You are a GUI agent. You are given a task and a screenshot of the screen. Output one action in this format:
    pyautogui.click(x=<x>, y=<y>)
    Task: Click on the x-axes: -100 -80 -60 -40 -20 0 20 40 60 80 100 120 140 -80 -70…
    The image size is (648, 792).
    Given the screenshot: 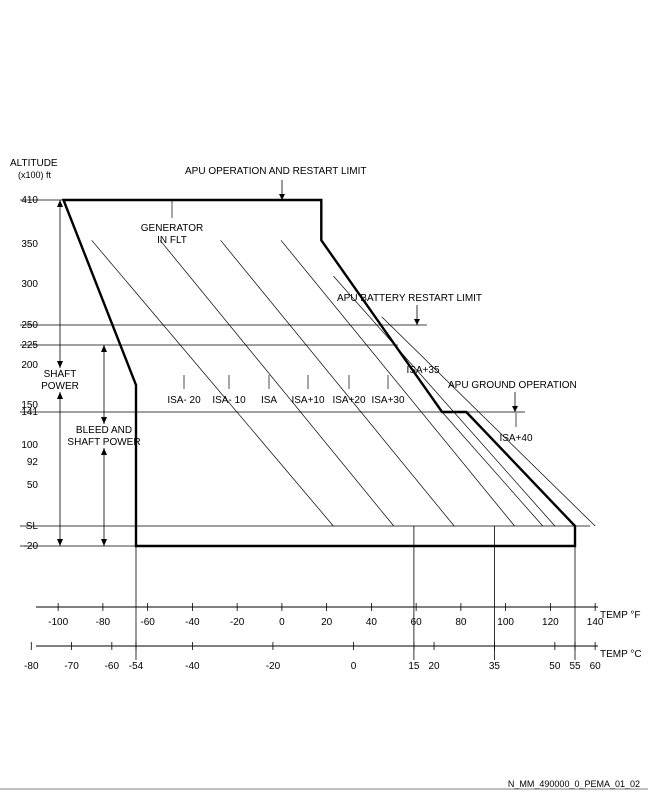 What is the action you would take?
    pyautogui.click(x=314, y=637)
    